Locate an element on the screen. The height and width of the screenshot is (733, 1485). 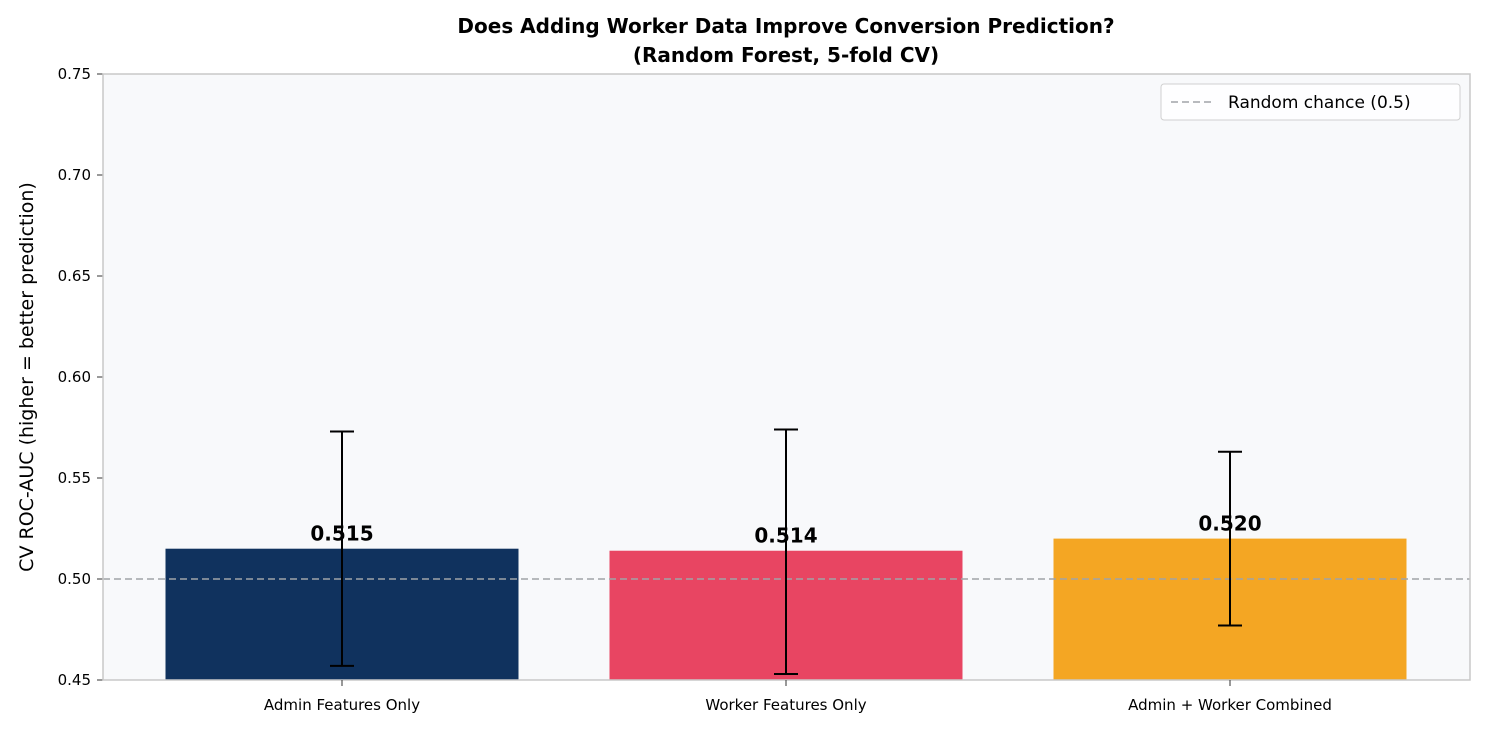
y-tick-label: 0.70 is located at coordinates (74, 175).